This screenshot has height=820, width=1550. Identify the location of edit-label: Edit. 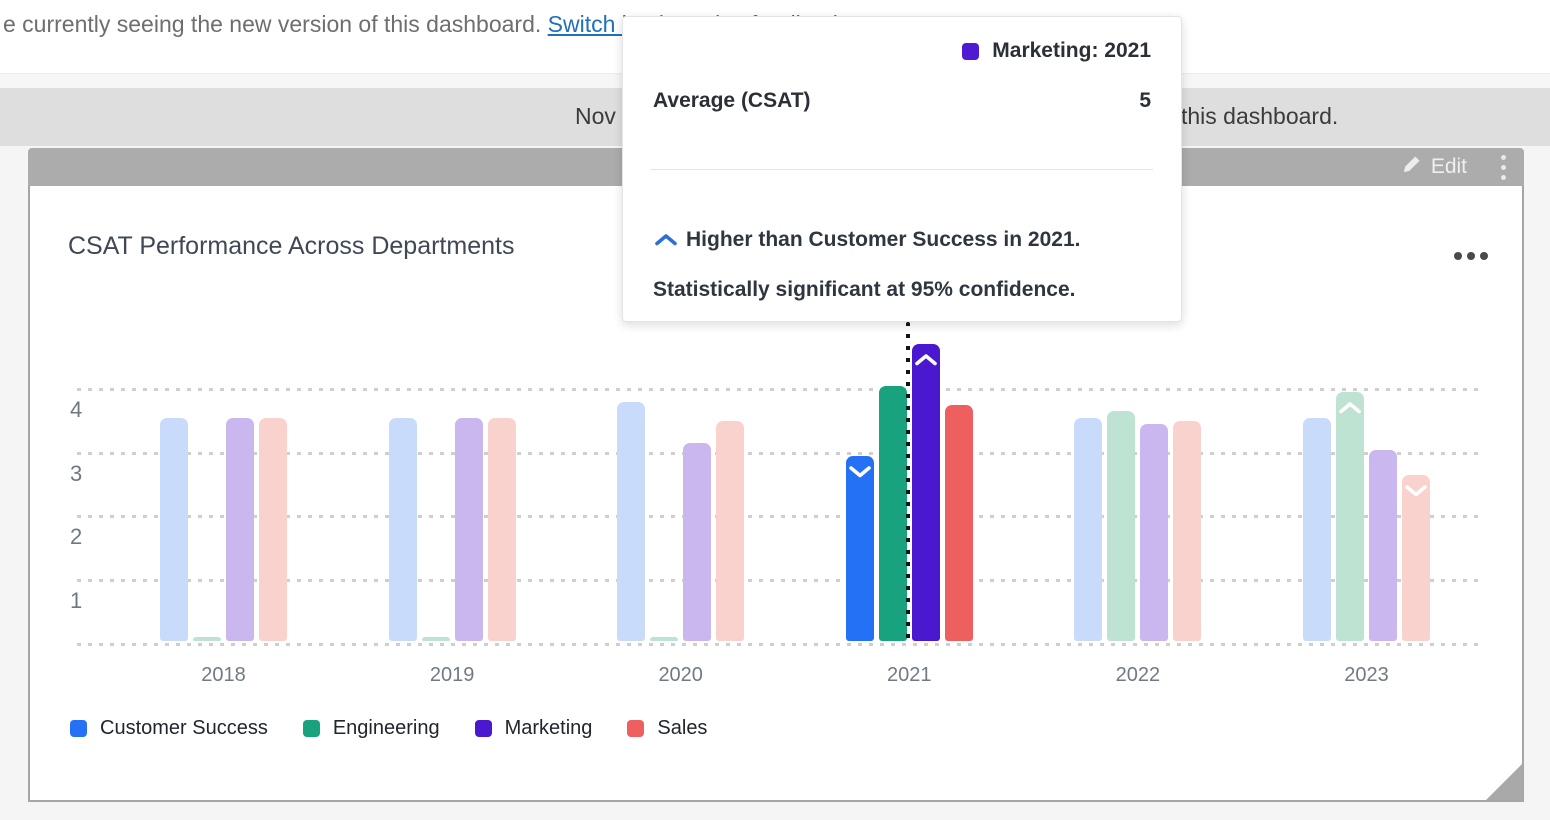
(1448, 166).